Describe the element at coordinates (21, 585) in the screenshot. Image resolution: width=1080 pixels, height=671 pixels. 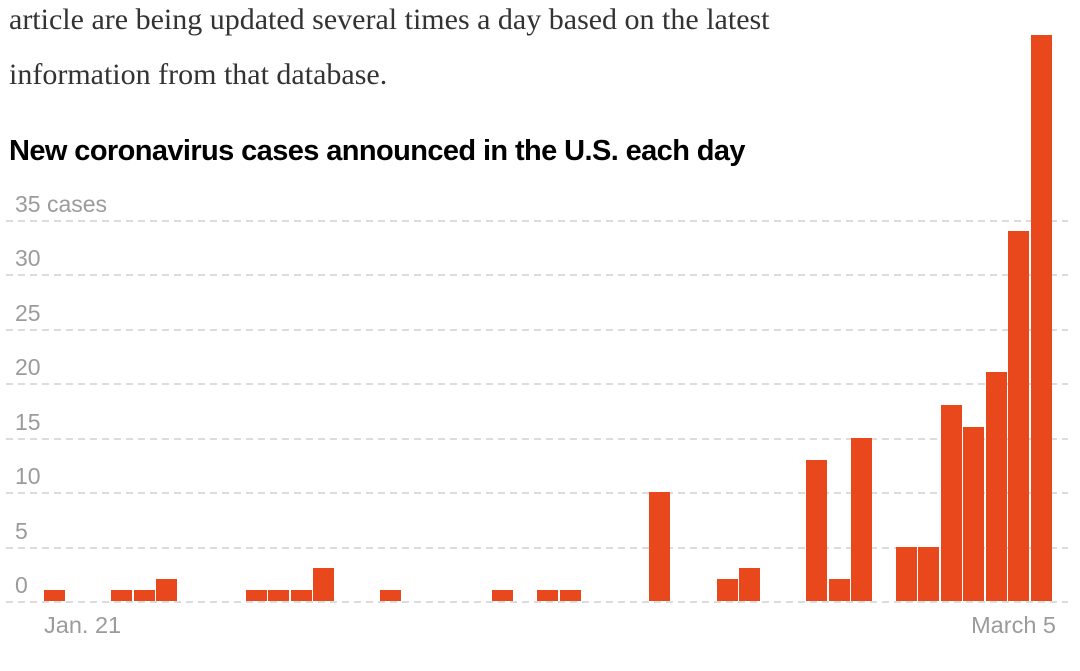
I see `y-tick-label-0: 0` at that location.